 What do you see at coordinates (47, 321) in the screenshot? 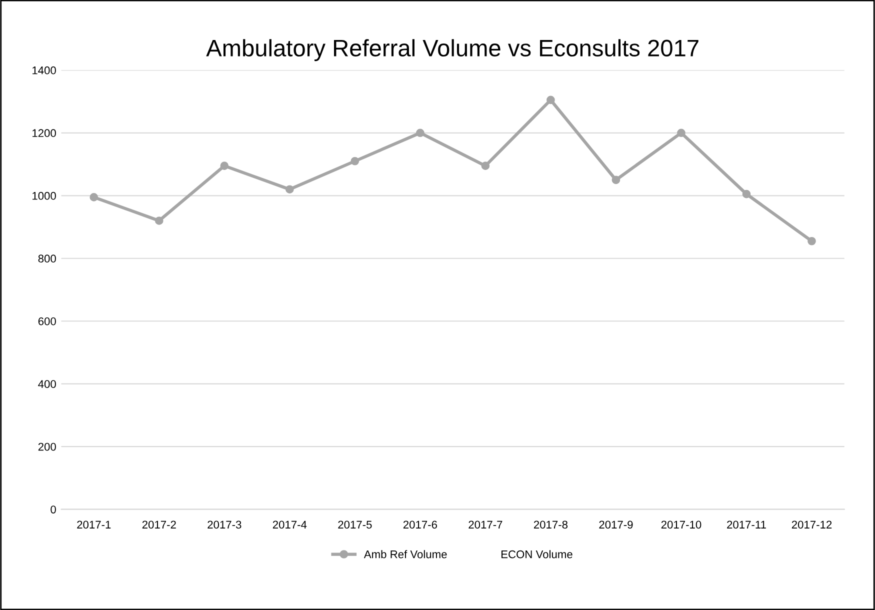
I see `y-tick-label: 600` at bounding box center [47, 321].